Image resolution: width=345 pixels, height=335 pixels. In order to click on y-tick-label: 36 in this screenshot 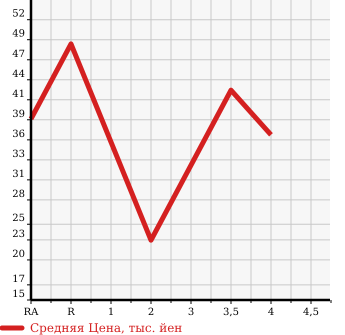, I will do `click(18, 134)`.